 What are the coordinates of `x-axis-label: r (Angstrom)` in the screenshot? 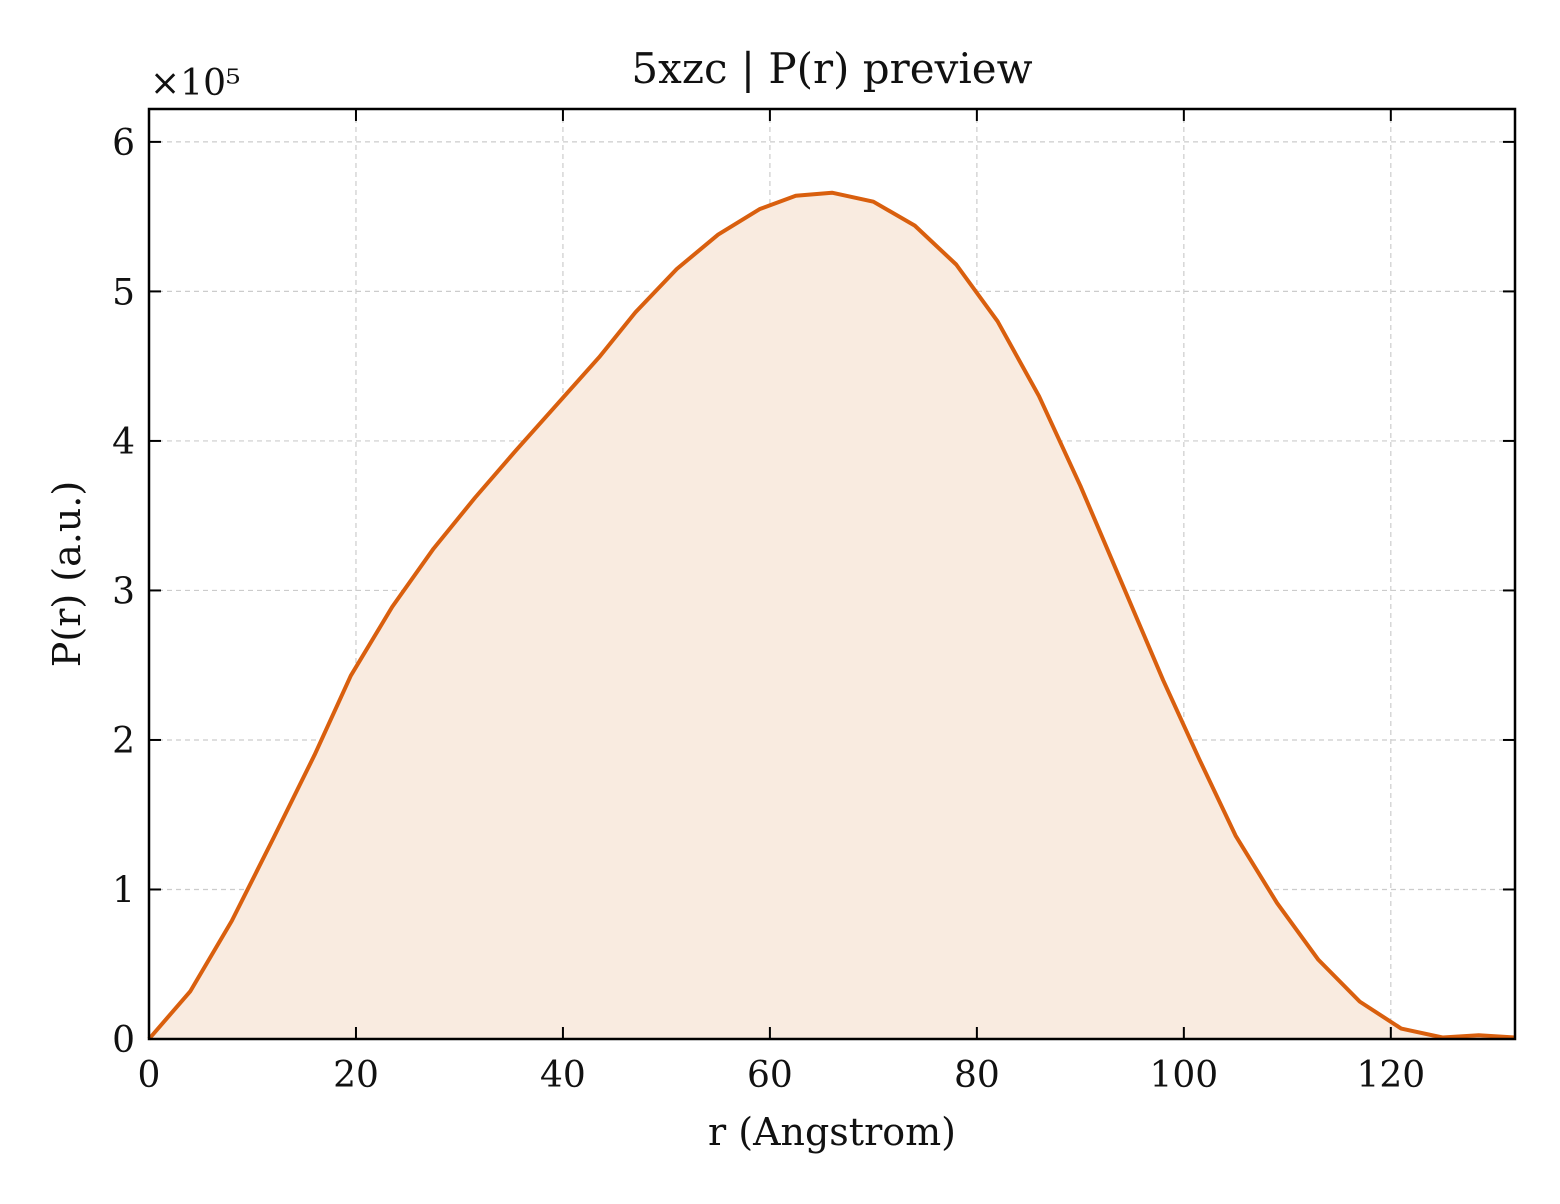 It's located at (832, 1132).